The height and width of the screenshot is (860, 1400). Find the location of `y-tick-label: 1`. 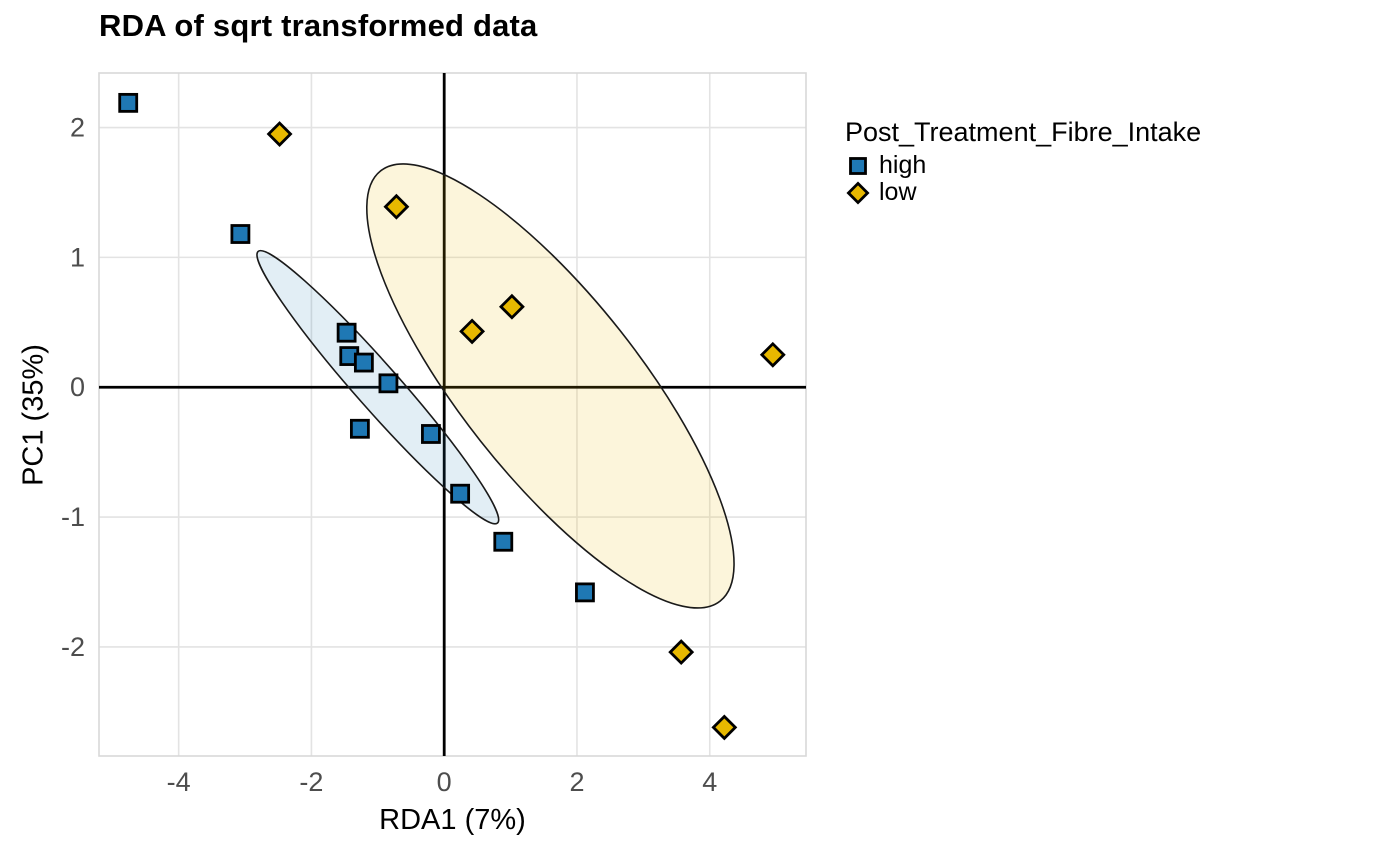

y-tick-label: 1 is located at coordinates (77, 257).